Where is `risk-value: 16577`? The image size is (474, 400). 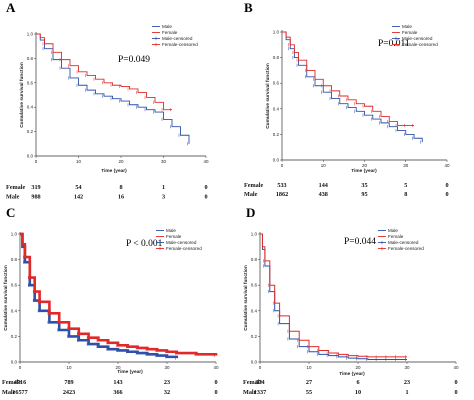
risk-value: 16577 is located at coordinates (19, 392).